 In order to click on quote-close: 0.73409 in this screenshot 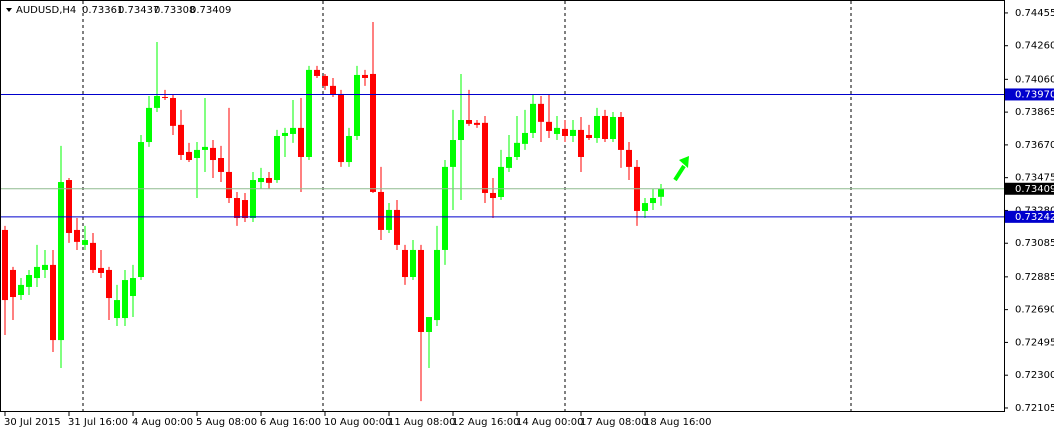, I will do `click(210, 10)`.